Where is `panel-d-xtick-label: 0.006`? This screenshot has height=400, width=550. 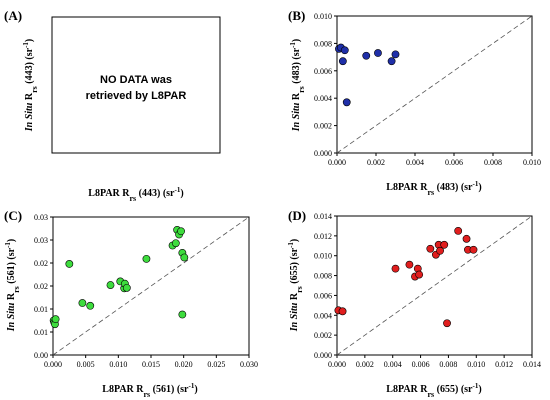
panel-d-xtick-label: 0.006 is located at coordinates (421, 364).